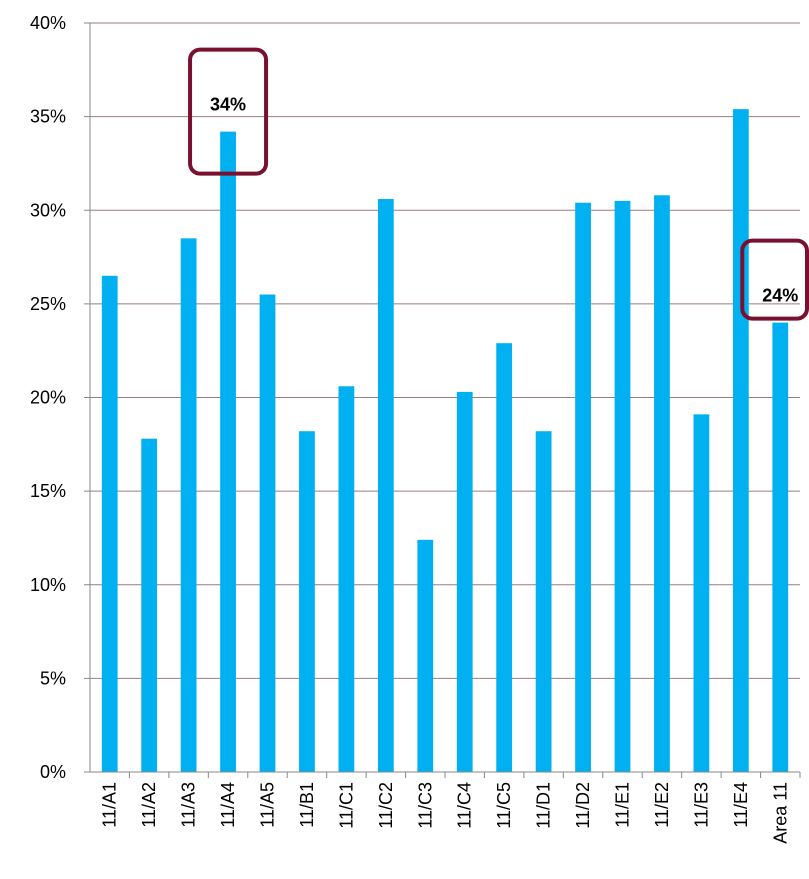 This screenshot has height=879, width=809. What do you see at coordinates (307, 805) in the screenshot?
I see `x-tick-label: 11/B1` at bounding box center [307, 805].